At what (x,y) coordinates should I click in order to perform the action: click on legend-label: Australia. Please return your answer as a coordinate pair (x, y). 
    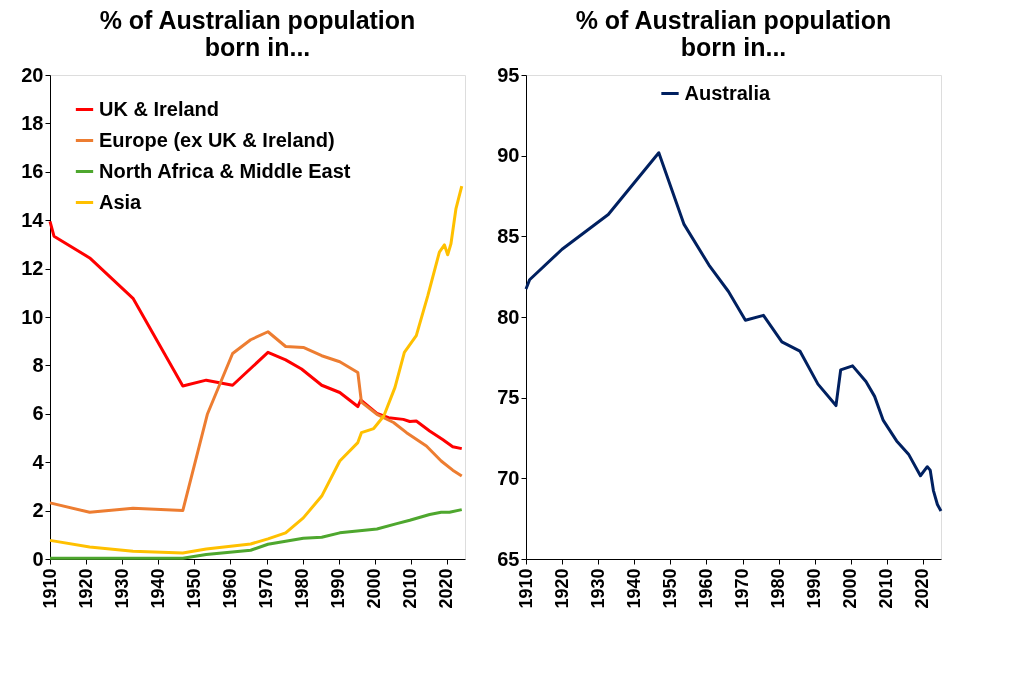
    Looking at the image, I should click on (727, 92).